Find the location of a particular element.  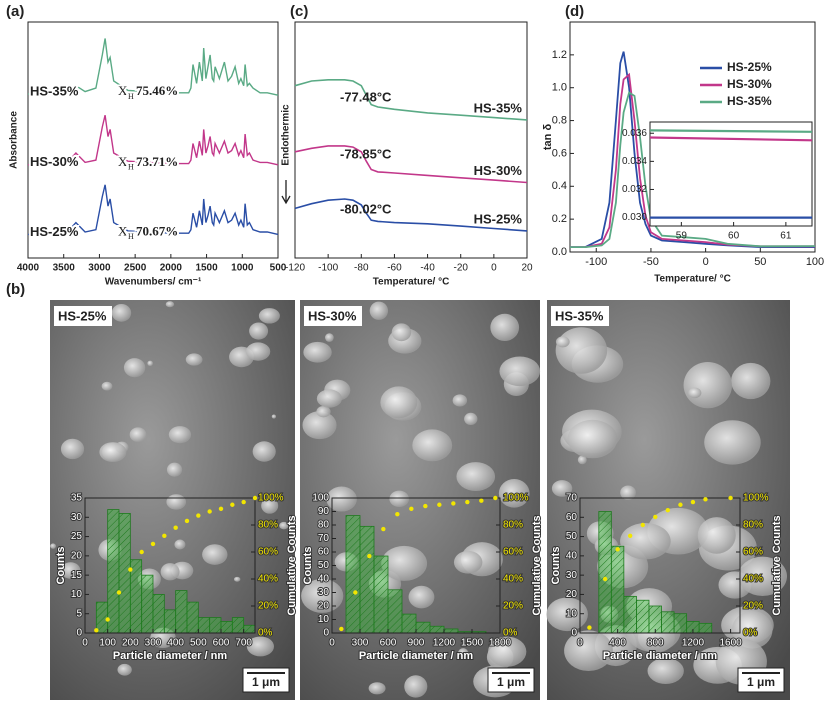

y2-tick-label: 20% is located at coordinates (753, 606).